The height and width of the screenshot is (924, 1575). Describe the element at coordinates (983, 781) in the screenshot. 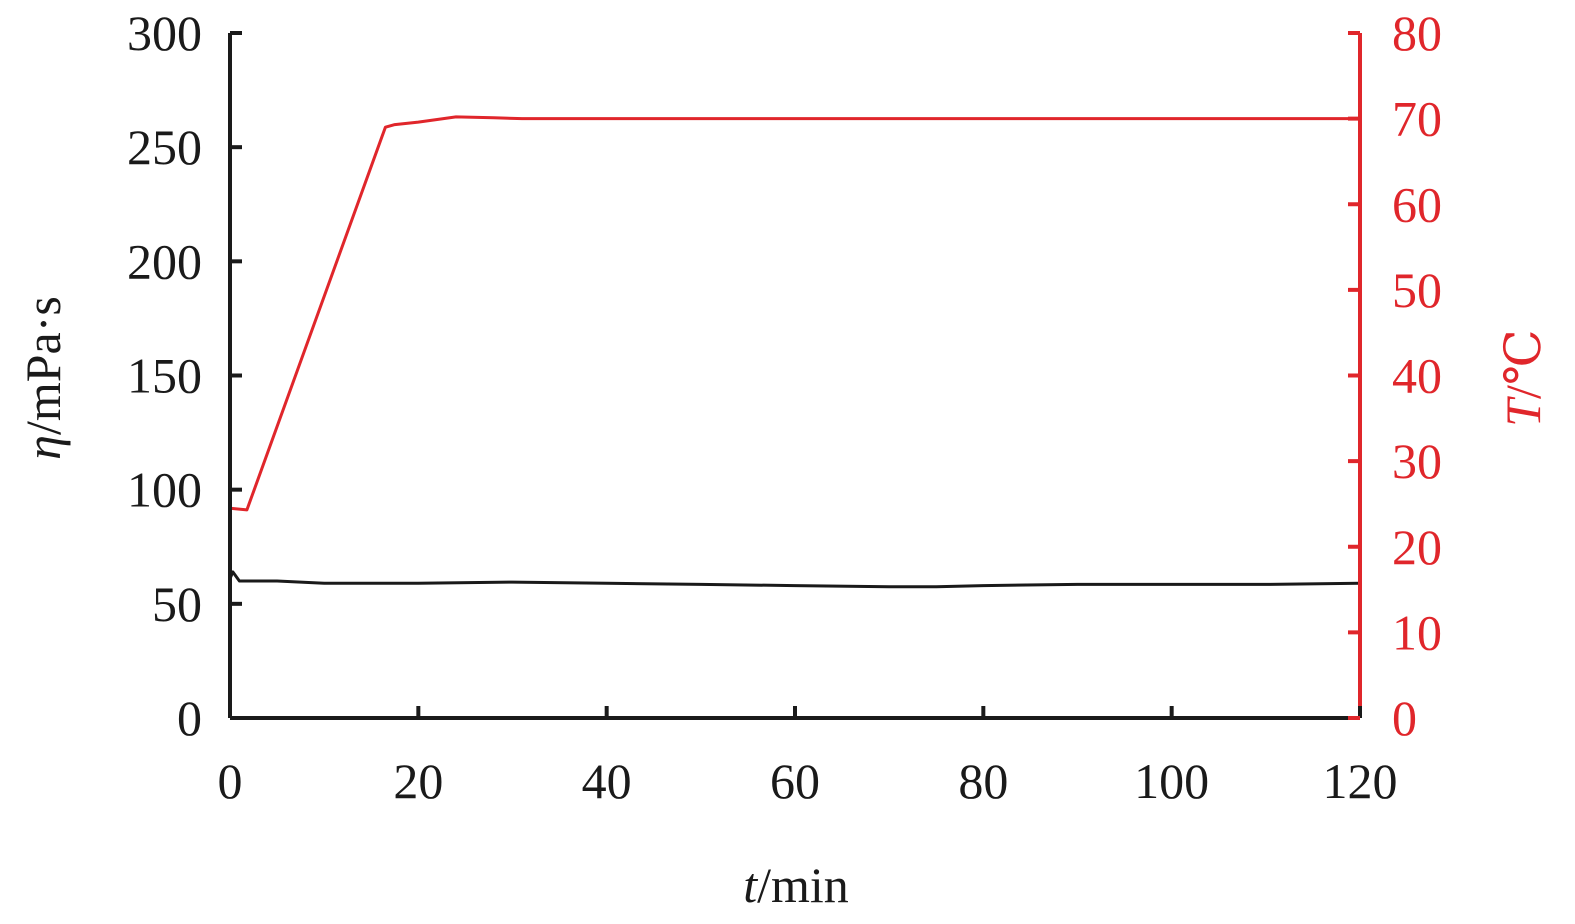

I see `x-tick-label: 80` at that location.